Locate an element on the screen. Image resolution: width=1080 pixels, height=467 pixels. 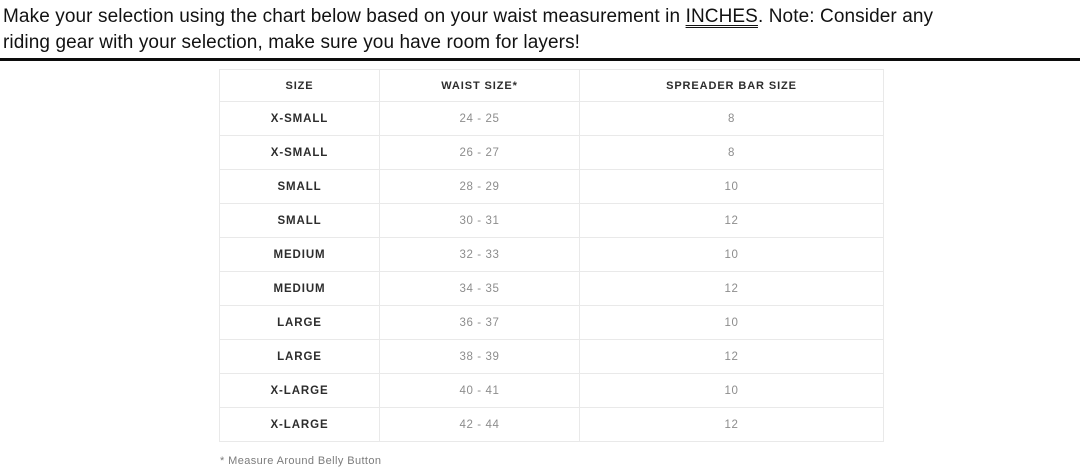
table-row: MEDIUM 32 - 33 10 is located at coordinates (551, 254).